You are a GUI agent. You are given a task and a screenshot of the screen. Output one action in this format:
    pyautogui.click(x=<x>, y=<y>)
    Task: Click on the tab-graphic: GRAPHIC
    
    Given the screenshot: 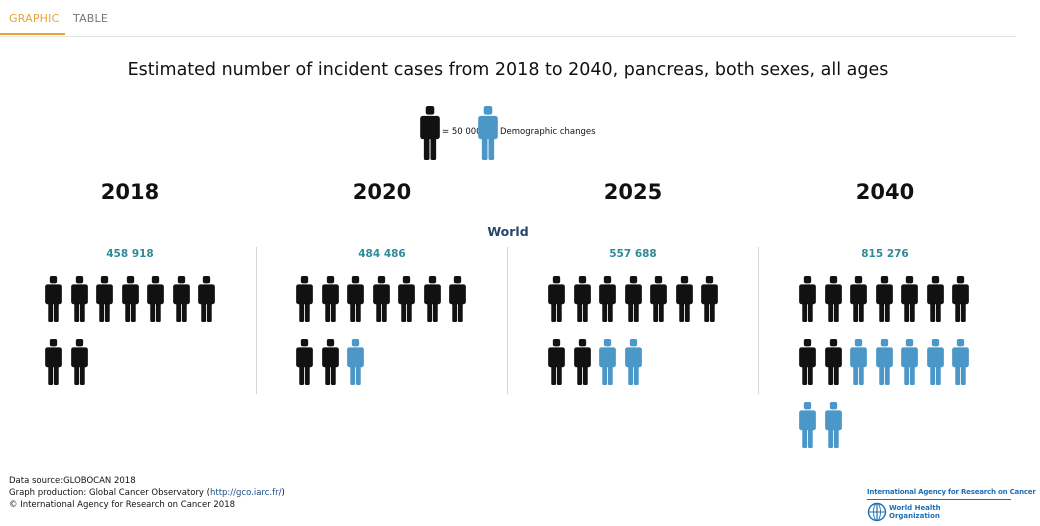 What is the action you would take?
    pyautogui.click(x=34, y=18)
    